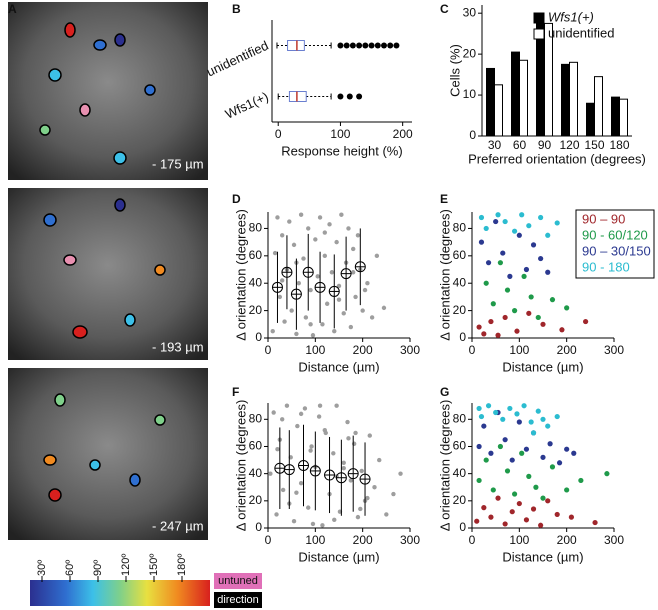 The image size is (658, 610). What do you see at coordinates (240, 275) in the screenshot?
I see `y-axis-title: Δ orientation (degrees)` at bounding box center [240, 275].